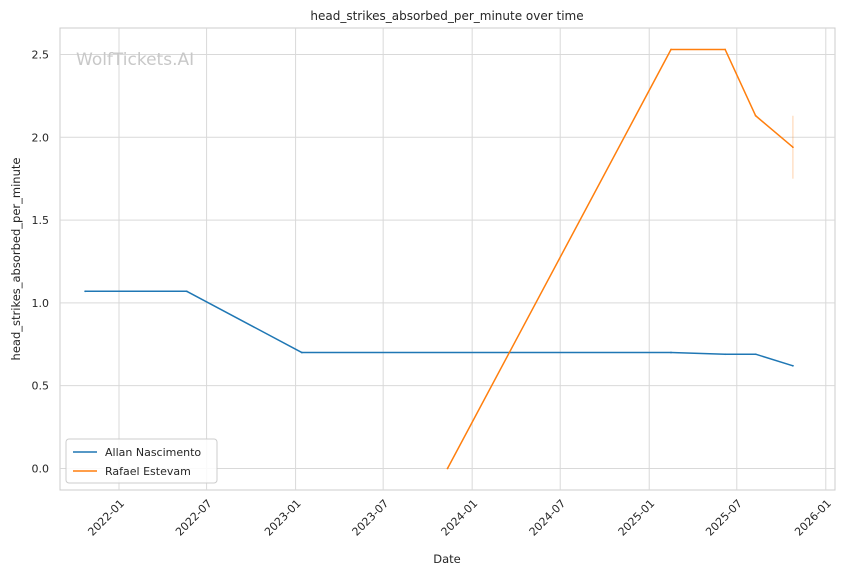 This screenshot has height=575, width=861. I want to click on y-tick-label: 1.0, so click(41, 303).